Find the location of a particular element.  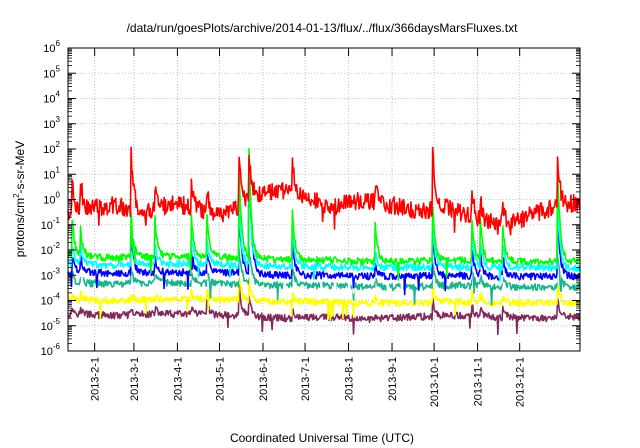

y-tick-label: 10⁻² is located at coordinates (51, 249).